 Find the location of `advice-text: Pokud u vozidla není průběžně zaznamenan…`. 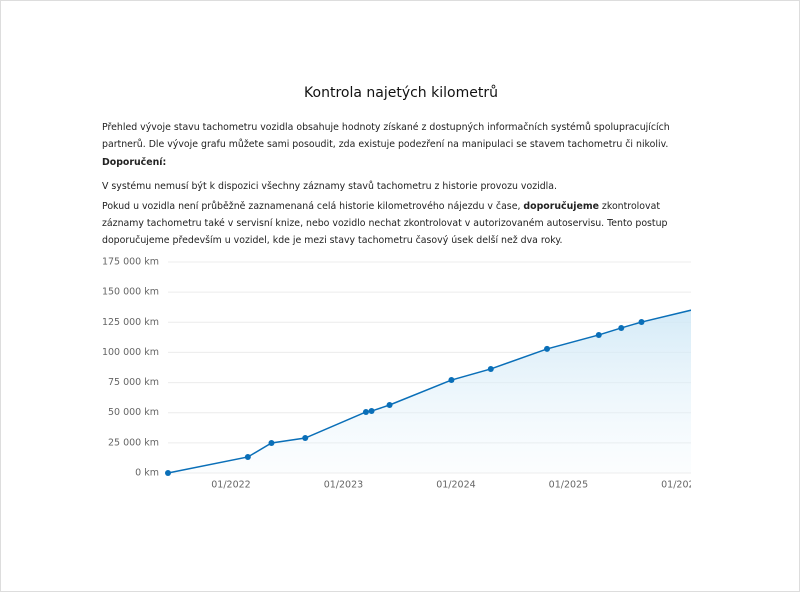

advice-text: Pokud u vozidla není průběžně zaznamenan… is located at coordinates (313, 206).